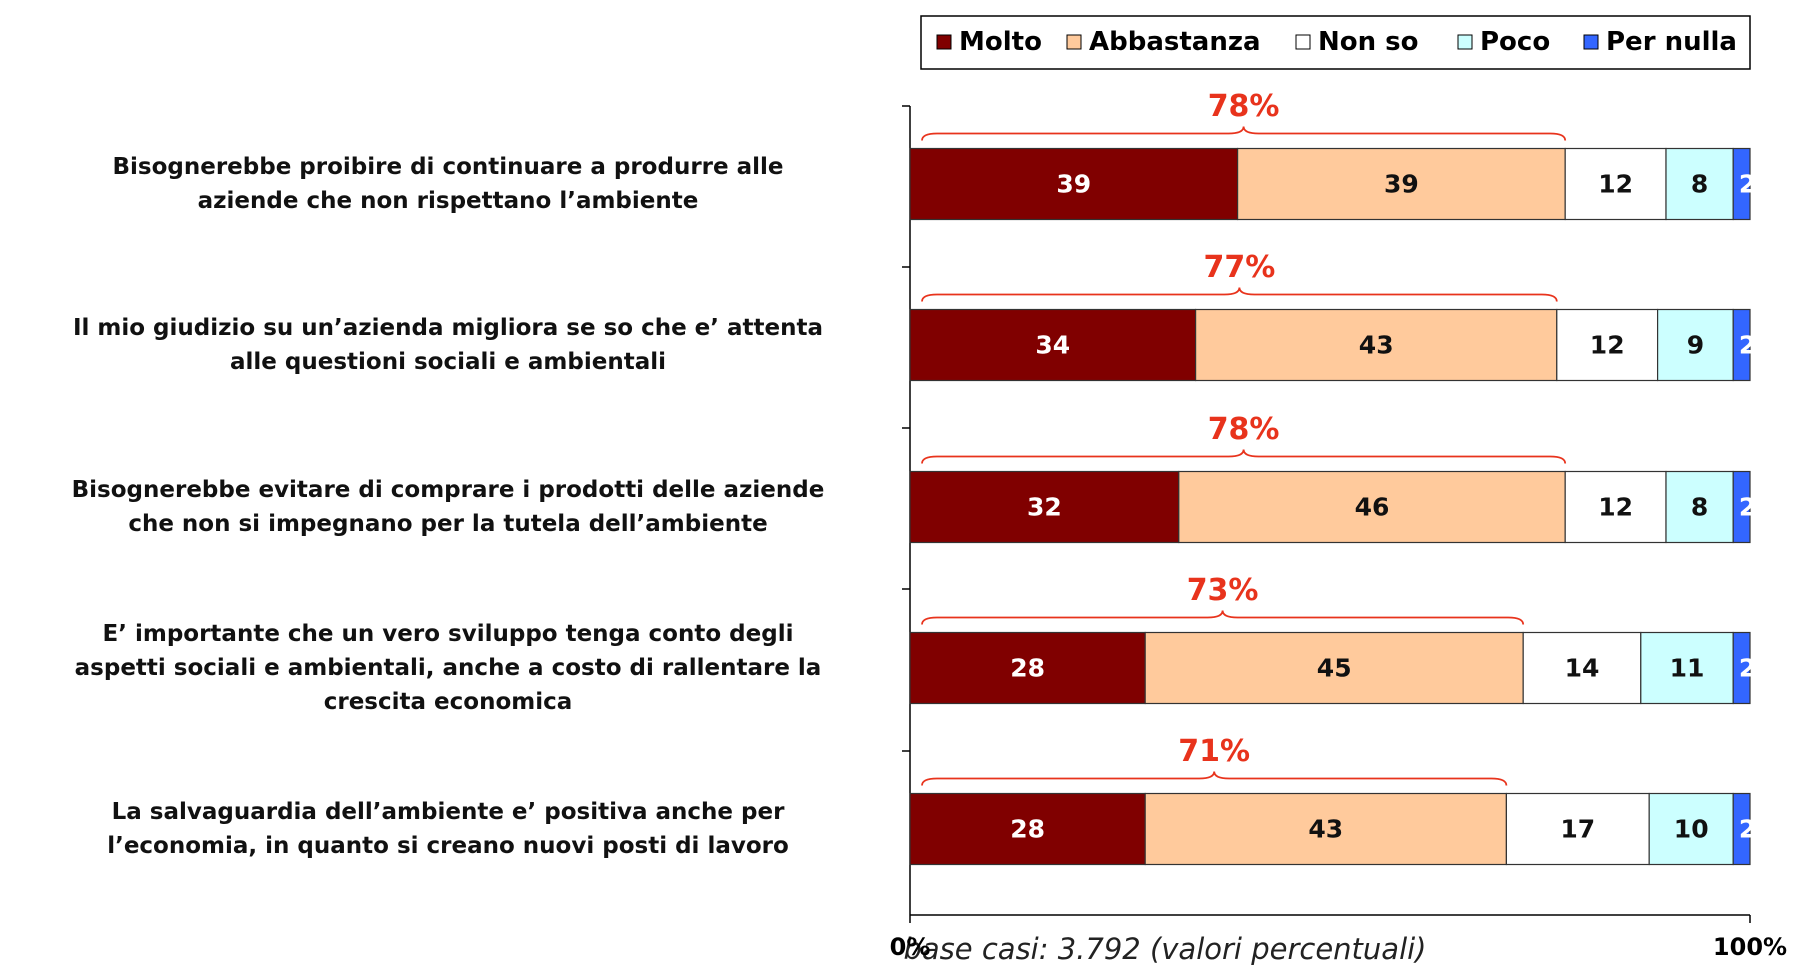 Image resolution: width=1794 pixels, height=966 pixels. Describe the element at coordinates (1691, 829) in the screenshot. I see `value-label: 10` at that location.